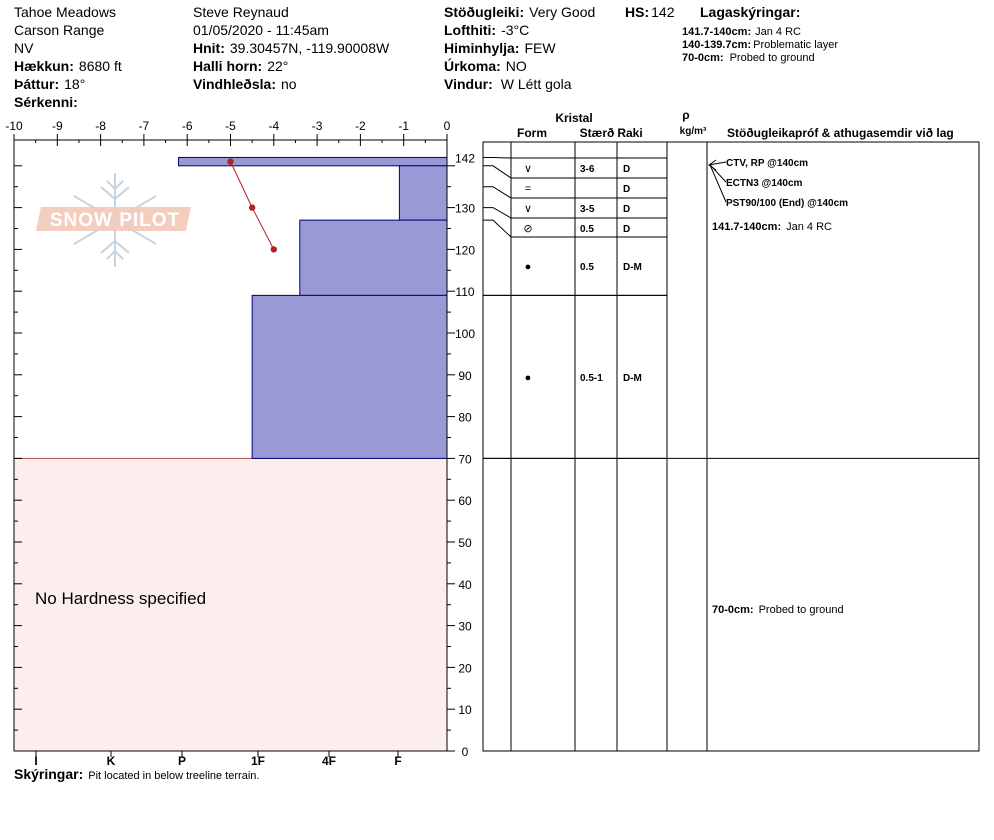 The width and height of the screenshot is (994, 840). I want to click on temp-tick-label: -2, so click(360, 126).